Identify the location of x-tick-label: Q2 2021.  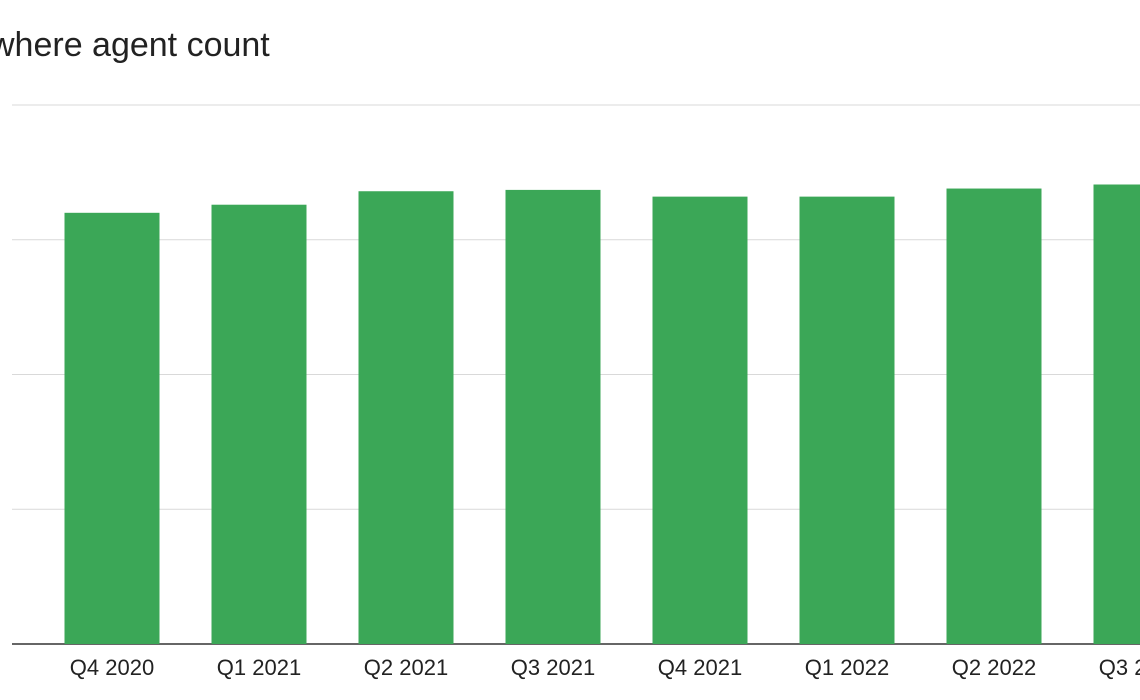
(406, 667).